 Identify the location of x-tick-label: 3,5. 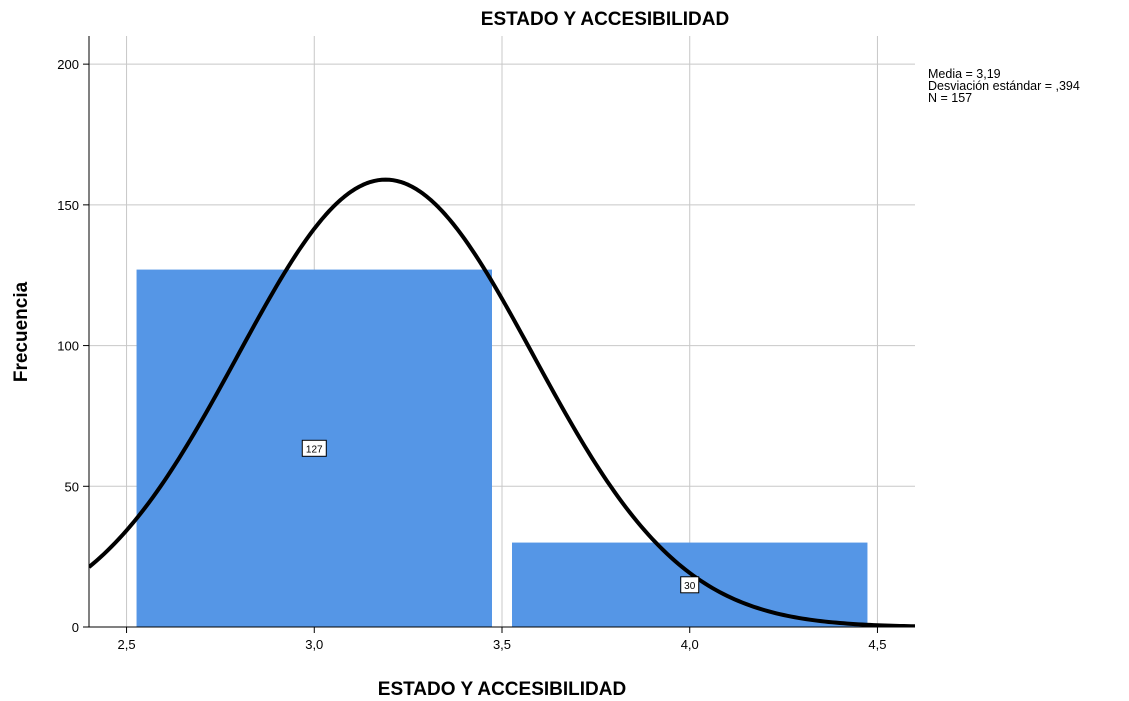
(502, 644).